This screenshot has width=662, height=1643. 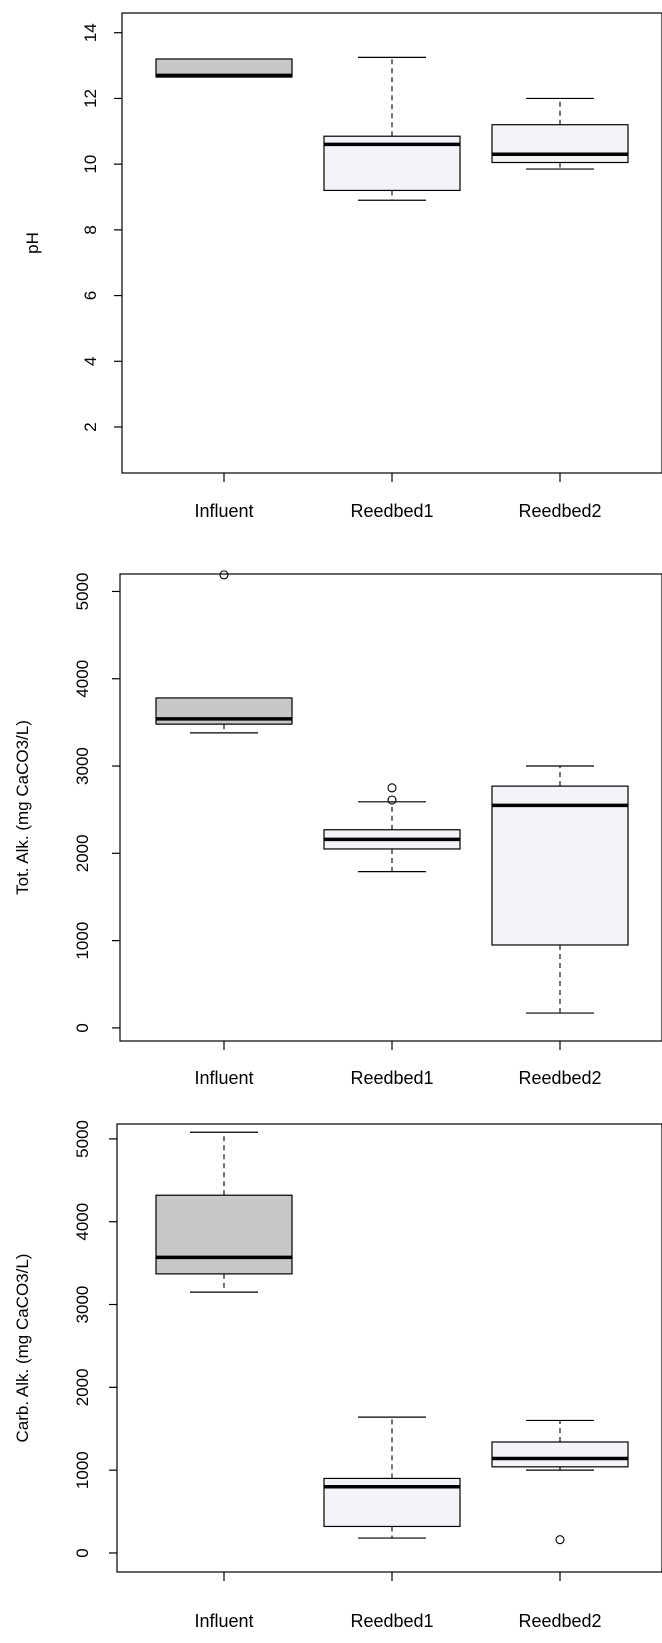 What do you see at coordinates (90, 426) in the screenshot?
I see `y-tick-label: 2` at bounding box center [90, 426].